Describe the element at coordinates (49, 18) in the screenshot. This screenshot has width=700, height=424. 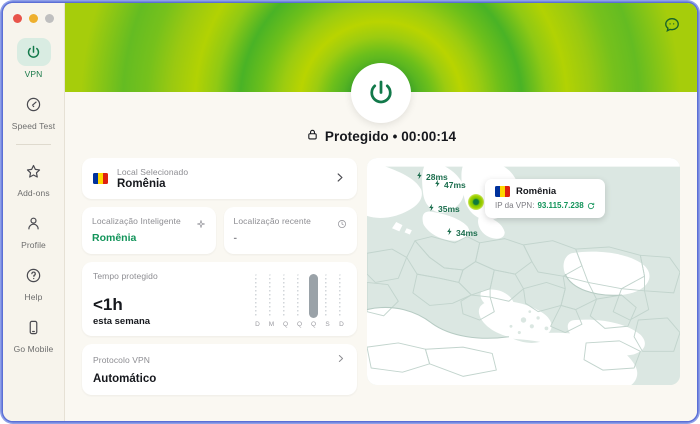
I see `maximize-window-button` at that location.